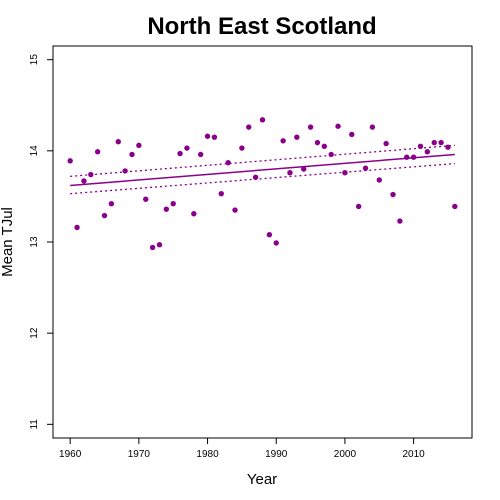  Describe the element at coordinates (345, 454) in the screenshot. I see `x-tick-label: 2000` at that location.